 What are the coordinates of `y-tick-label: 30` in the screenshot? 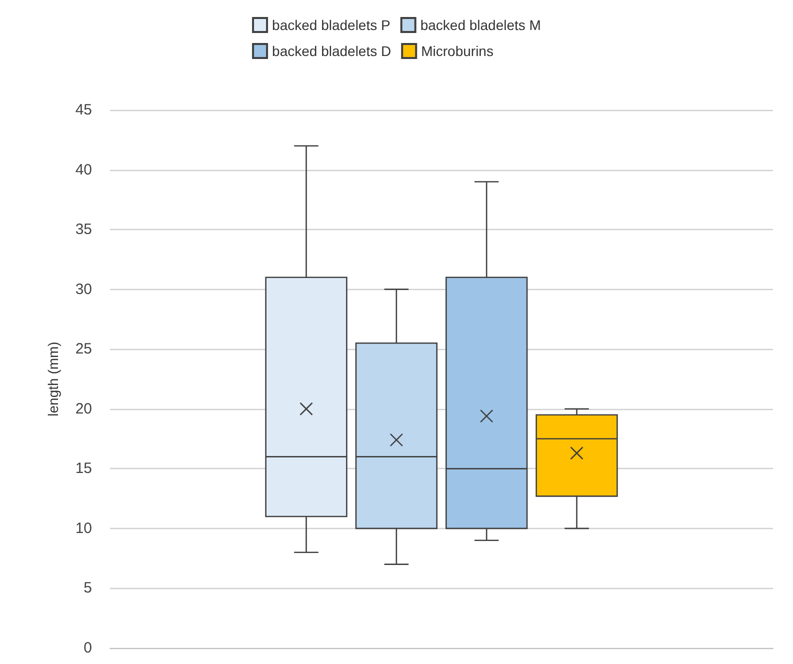 It's located at (83, 289).